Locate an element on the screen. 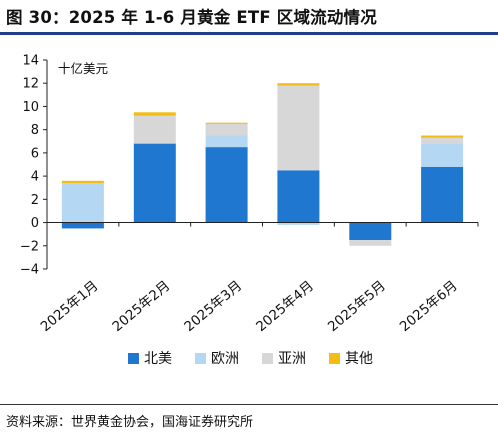 The height and width of the screenshot is (438, 498). y-tick-label: 4 is located at coordinates (35, 177).